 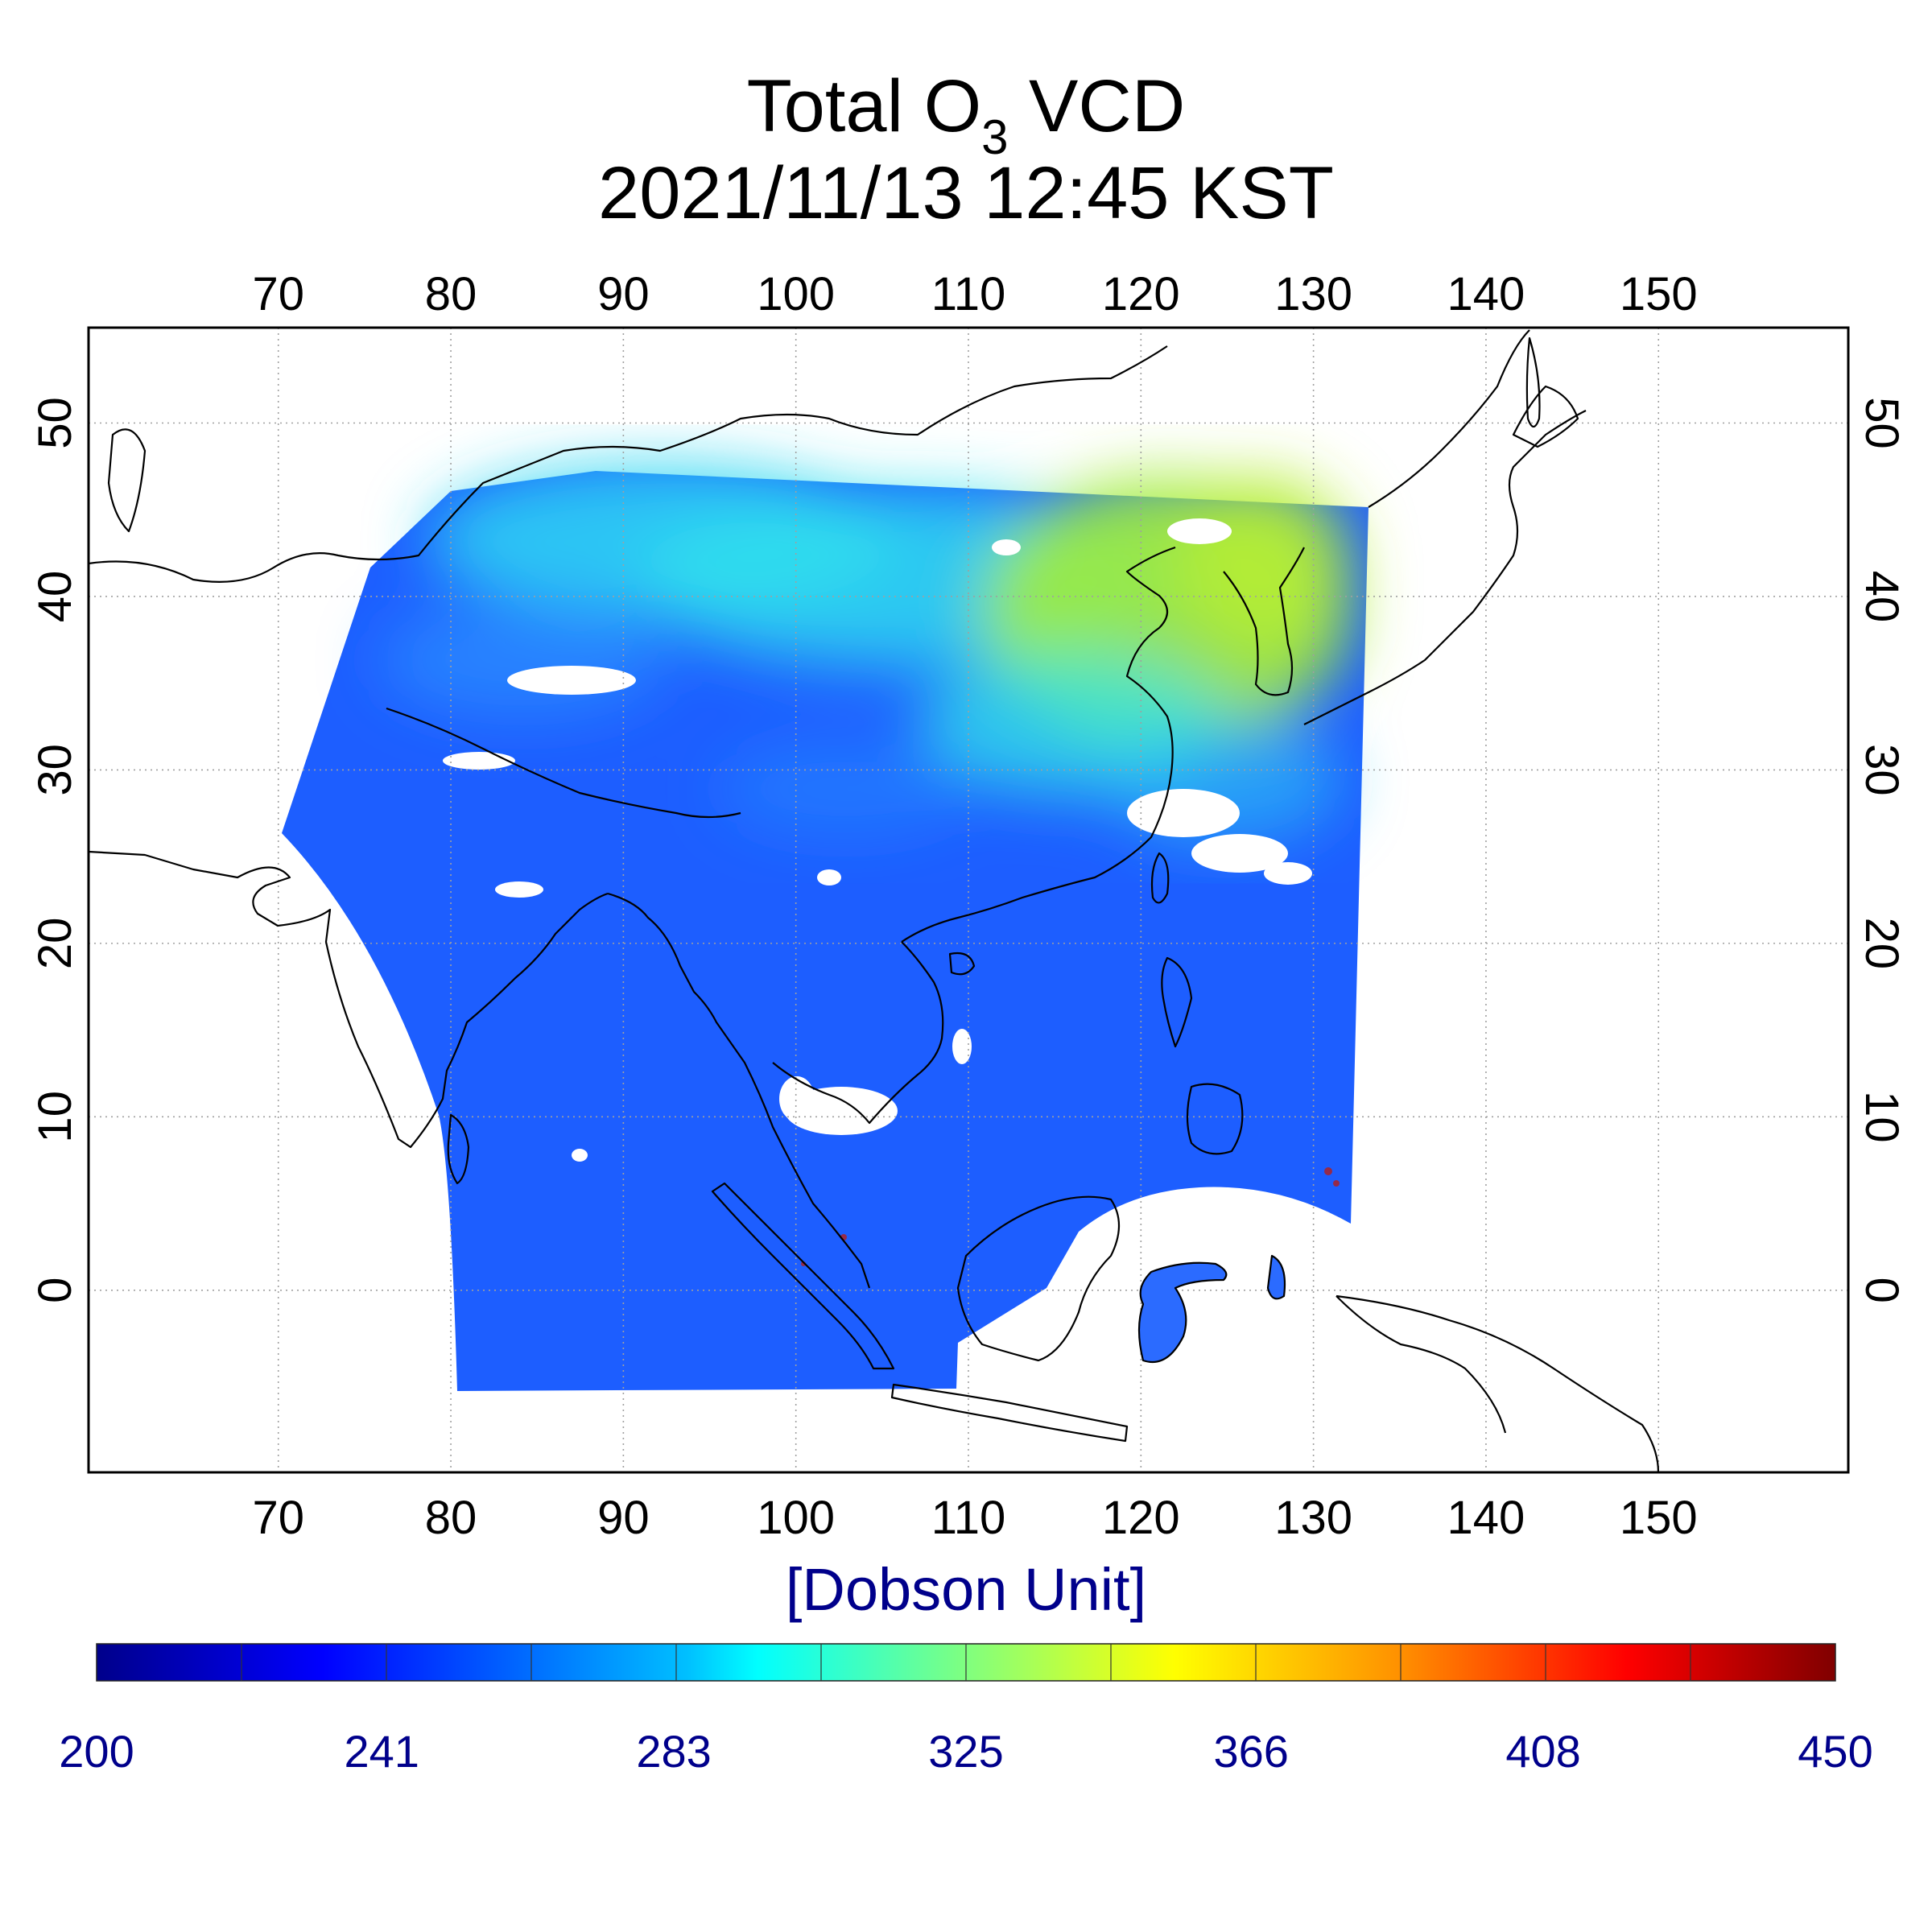 I want to click on coast-korea, so click(x=1264, y=621).